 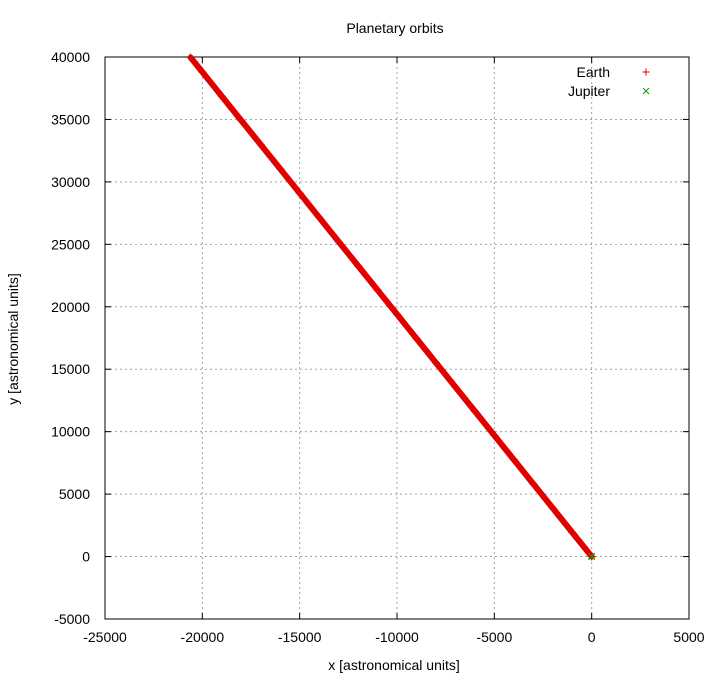 I want to click on legend-earth-glyph, so click(x=646, y=72).